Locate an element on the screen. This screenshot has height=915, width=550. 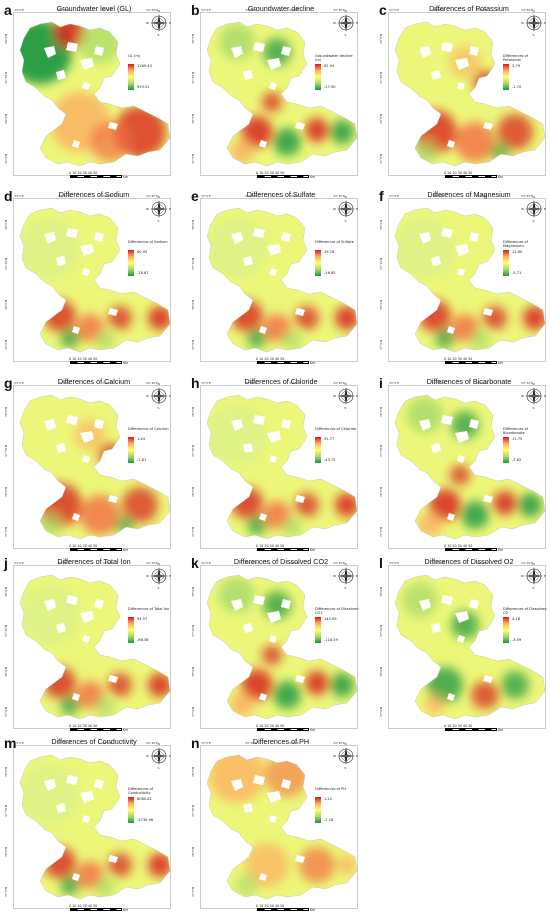
legend-max-value: 51.77 is located at coordinates (329, 439).